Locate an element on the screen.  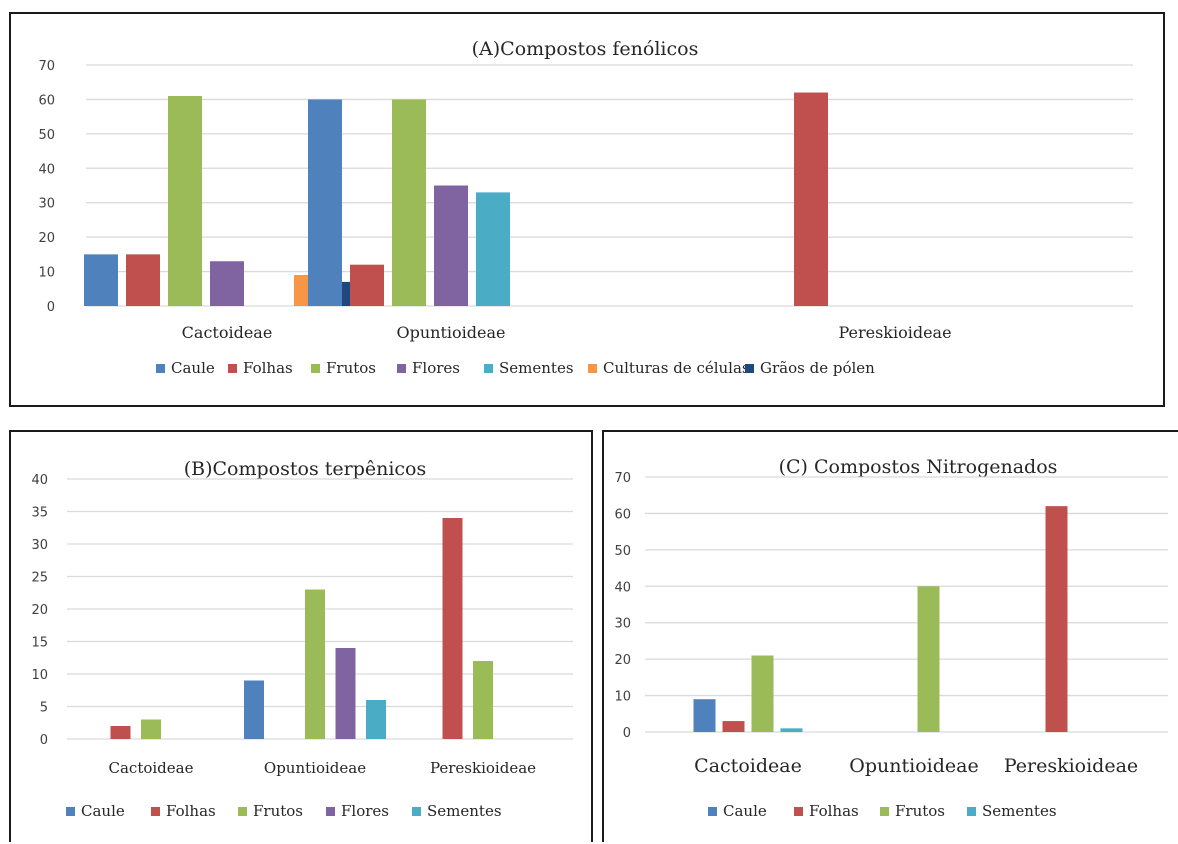
bar-flores-cactoideae is located at coordinates (227, 283).